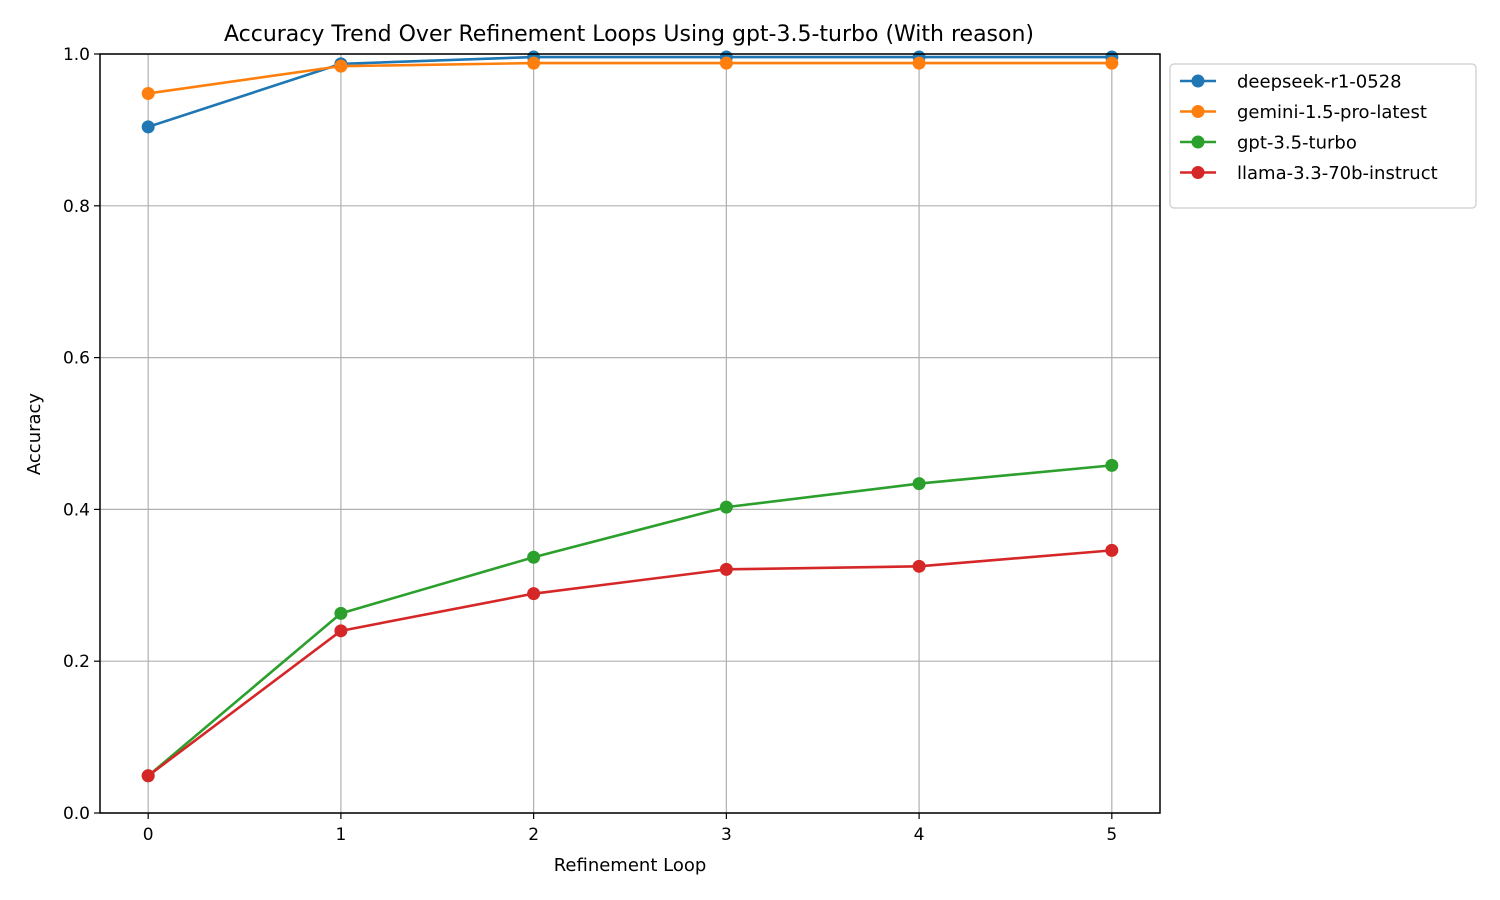  I want to click on x-tick-label: 4, so click(919, 835).